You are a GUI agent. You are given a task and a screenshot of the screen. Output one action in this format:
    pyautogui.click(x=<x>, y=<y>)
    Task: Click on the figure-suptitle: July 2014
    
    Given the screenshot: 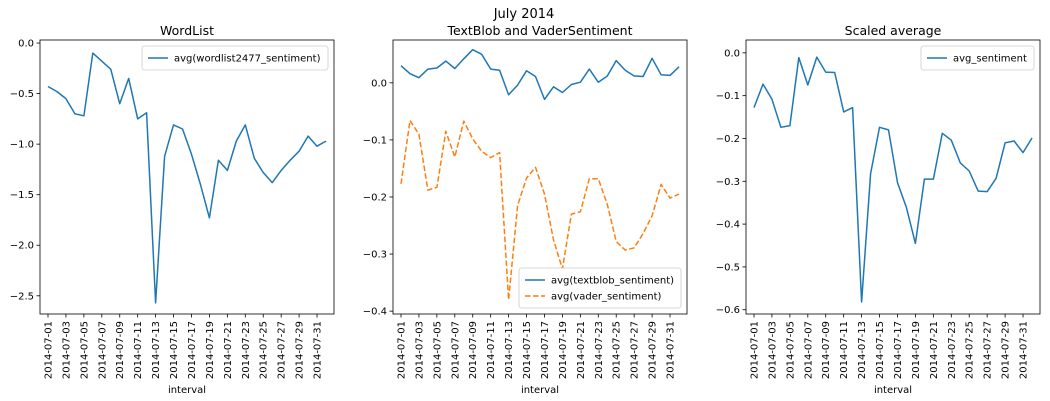 What is the action you would take?
    pyautogui.click(x=524, y=14)
    